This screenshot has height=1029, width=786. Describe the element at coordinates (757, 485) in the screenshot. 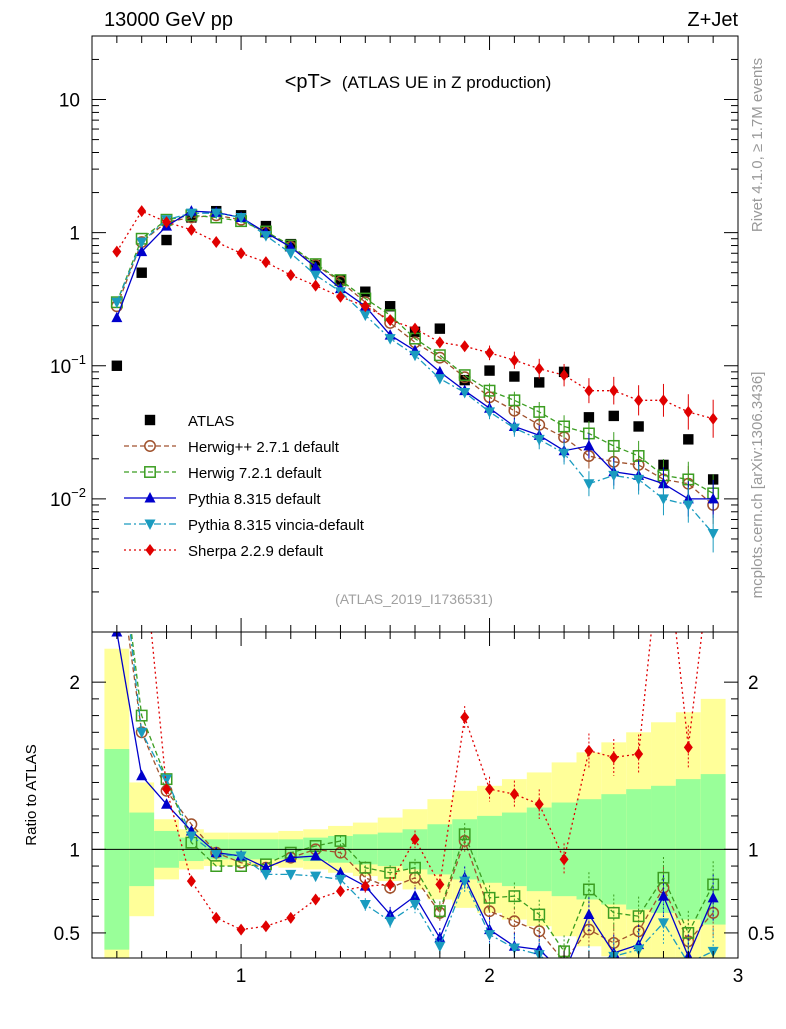

I see `side-label-bottom: mcplots.cern.ch [arXiv:1306.3436]` at that location.